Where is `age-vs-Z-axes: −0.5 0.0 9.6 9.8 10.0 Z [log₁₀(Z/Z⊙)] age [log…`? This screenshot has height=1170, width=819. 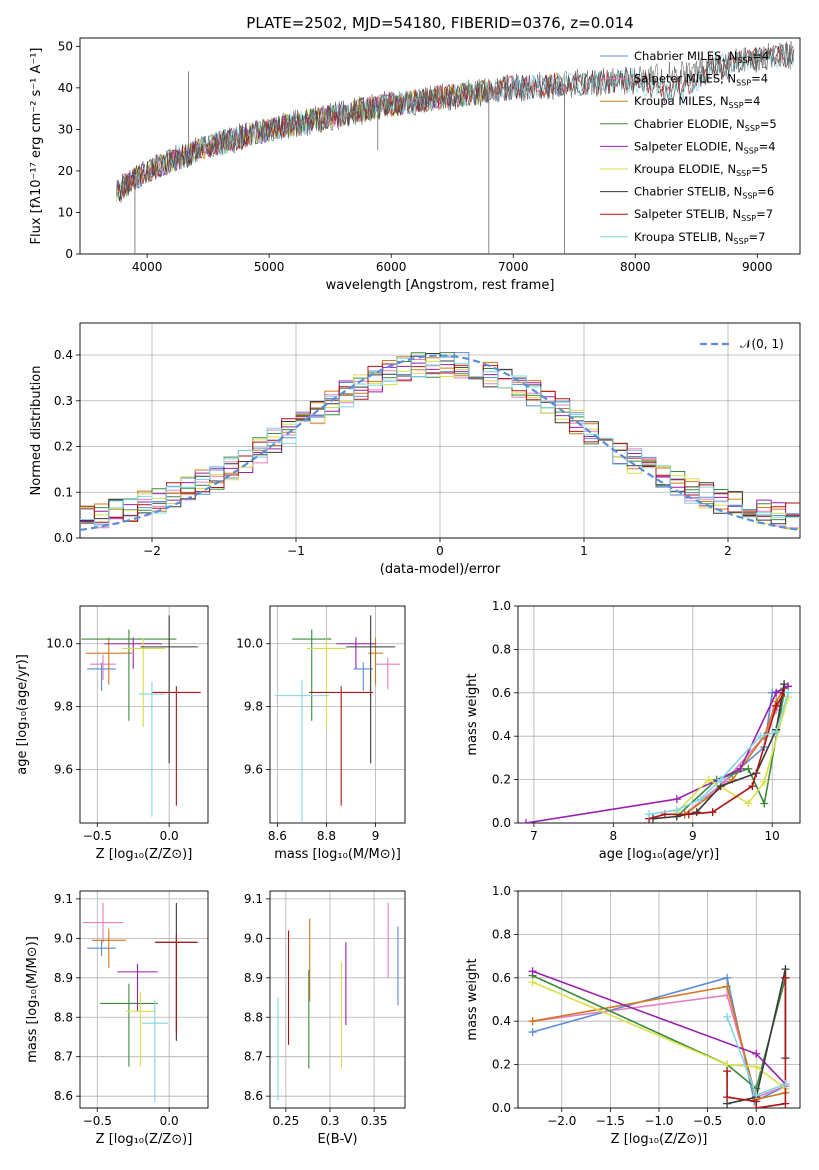
age-vs-Z-axes: −0.5 0.0 9.6 9.8 10.0 Z [log₁₀(Z/Z⊙)] age [log… is located at coordinates (112, 733).